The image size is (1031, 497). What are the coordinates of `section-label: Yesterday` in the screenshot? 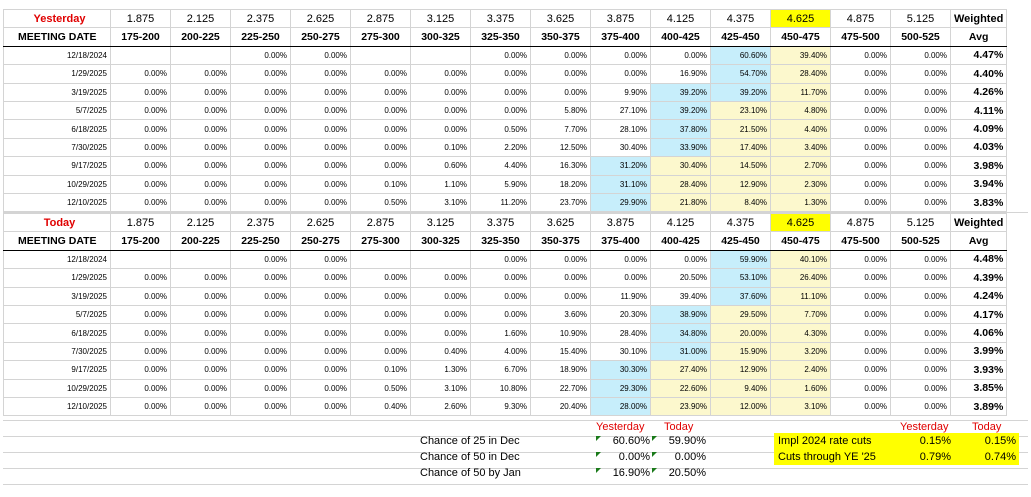 It's located at (57, 18).